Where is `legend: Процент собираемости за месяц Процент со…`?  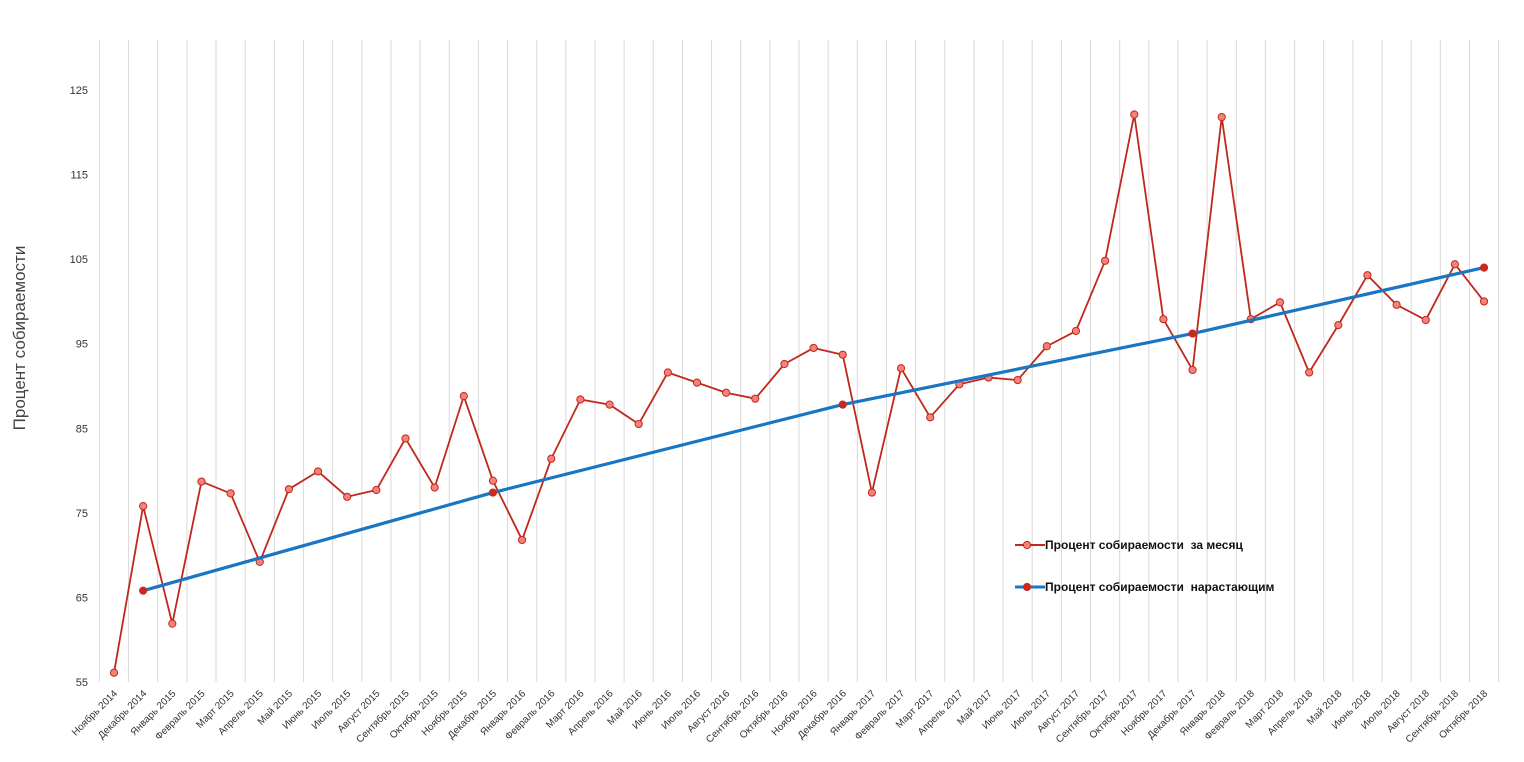
legend: Процент собираемости за месяц Процент со… is located at coordinates (1144, 575).